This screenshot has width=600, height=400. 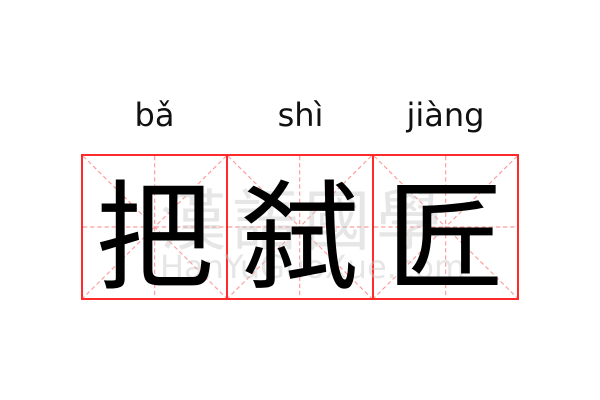 What do you see at coordinates (445, 237) in the screenshot?
I see `character: 匠` at bounding box center [445, 237].